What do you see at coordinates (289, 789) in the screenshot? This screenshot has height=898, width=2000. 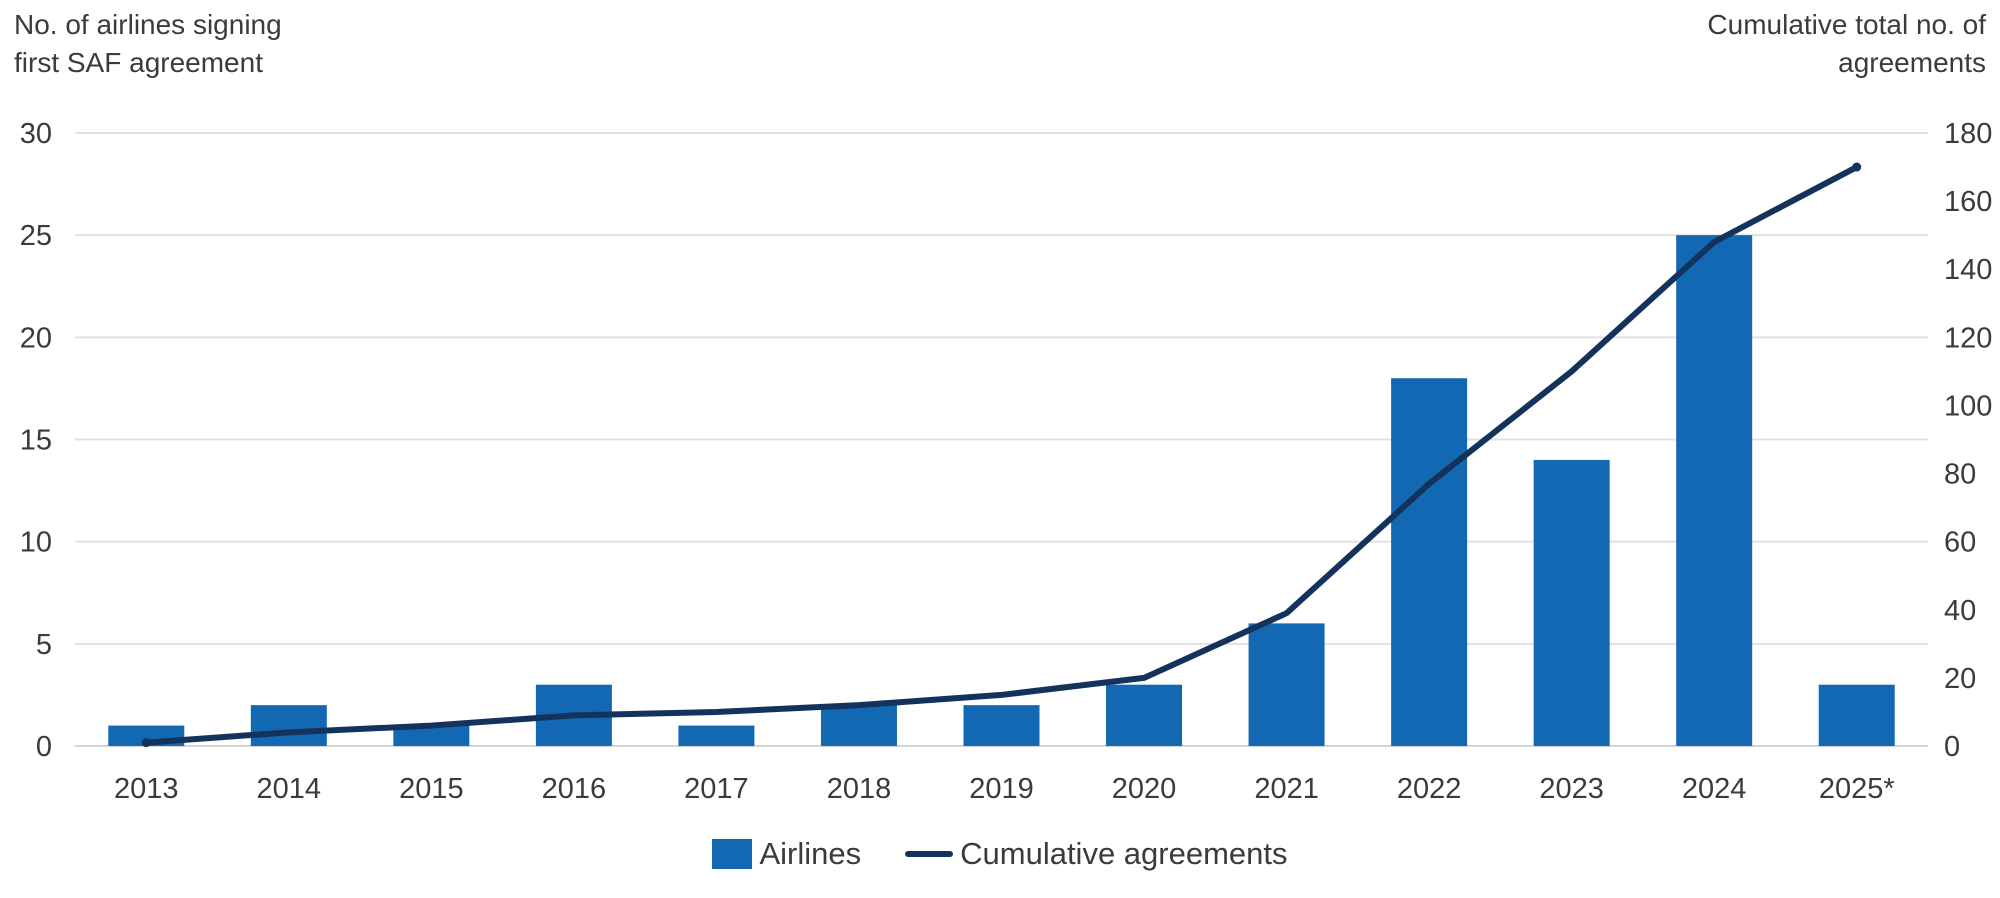 I see `x-axis-label-2014: 2014` at bounding box center [289, 789].